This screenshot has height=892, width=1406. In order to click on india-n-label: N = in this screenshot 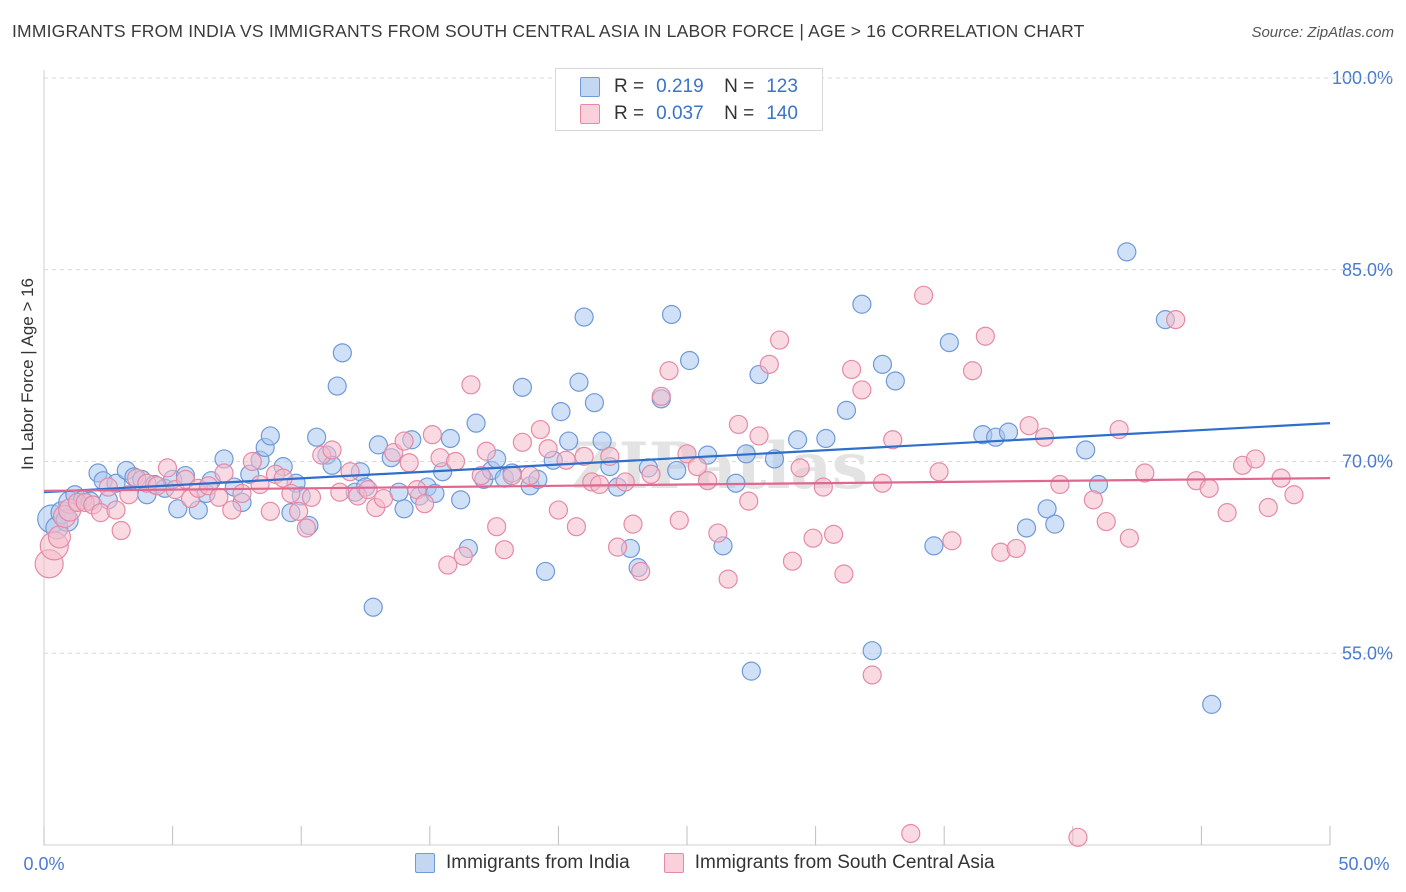, I will do `click(739, 86)`.